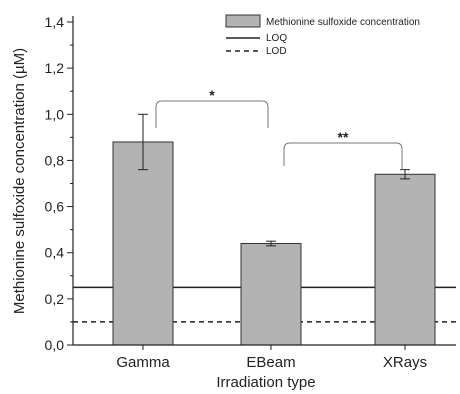  Describe the element at coordinates (55, 207) in the screenshot. I see `y-tick-label: 0,6` at that location.